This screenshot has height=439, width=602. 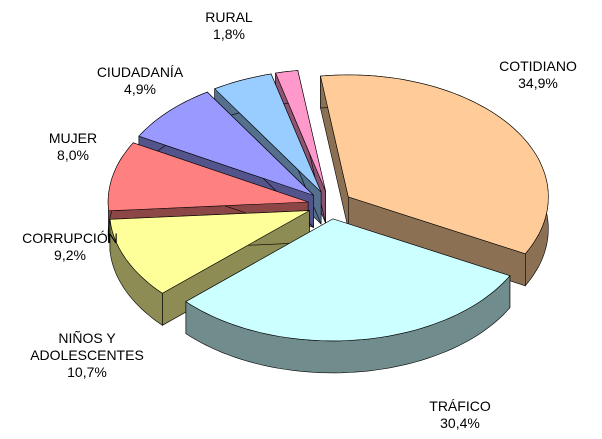 I want to click on category-label: RURAL, so click(x=229, y=17).